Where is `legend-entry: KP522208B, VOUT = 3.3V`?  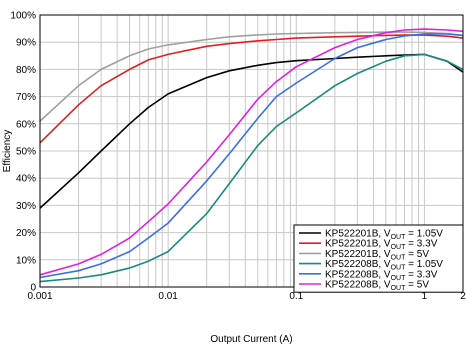
legend-entry: KP522208B, VOUT = 3.3V is located at coordinates (381, 275).